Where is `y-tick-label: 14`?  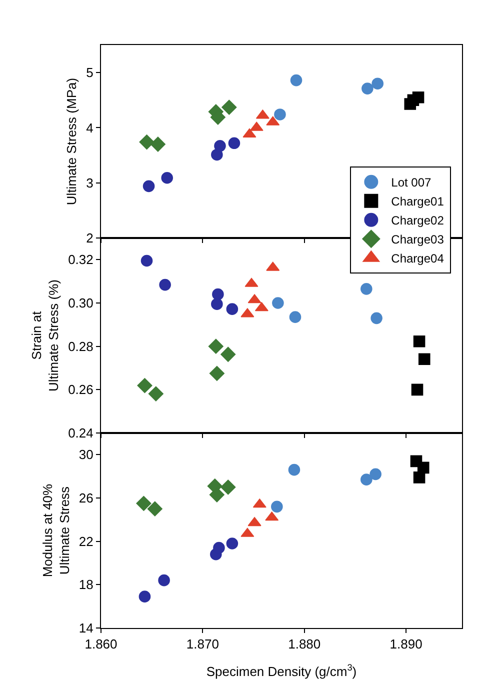 y-tick-label: 14 is located at coordinates (86, 628).